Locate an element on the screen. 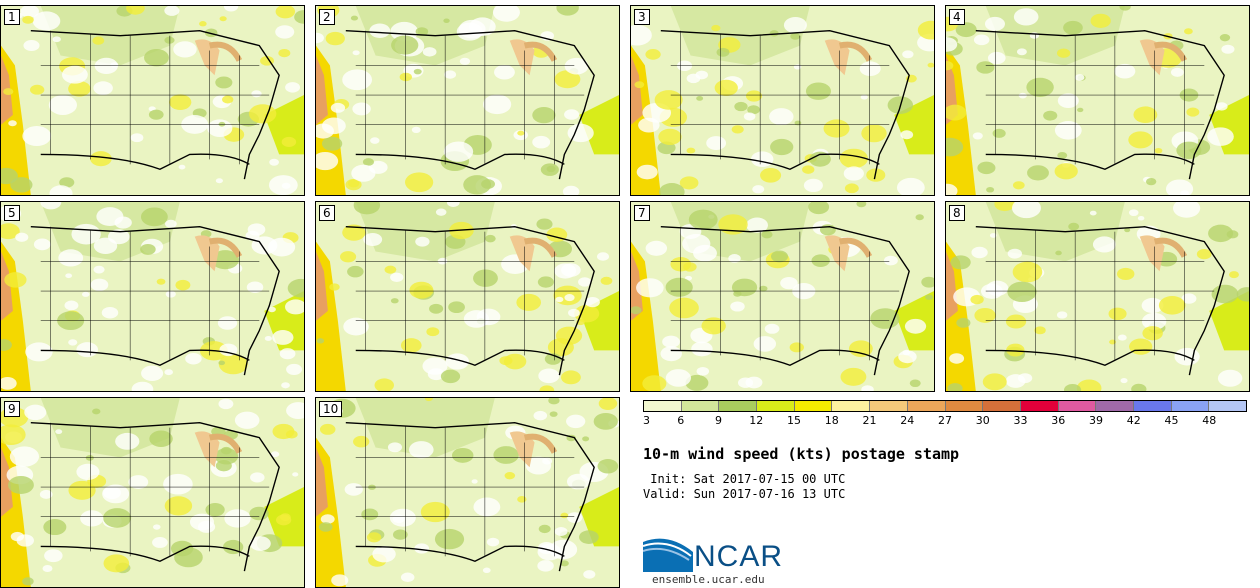 The height and width of the screenshot is (588, 1260). colorbar-tick-label: 39 is located at coordinates (1096, 420).